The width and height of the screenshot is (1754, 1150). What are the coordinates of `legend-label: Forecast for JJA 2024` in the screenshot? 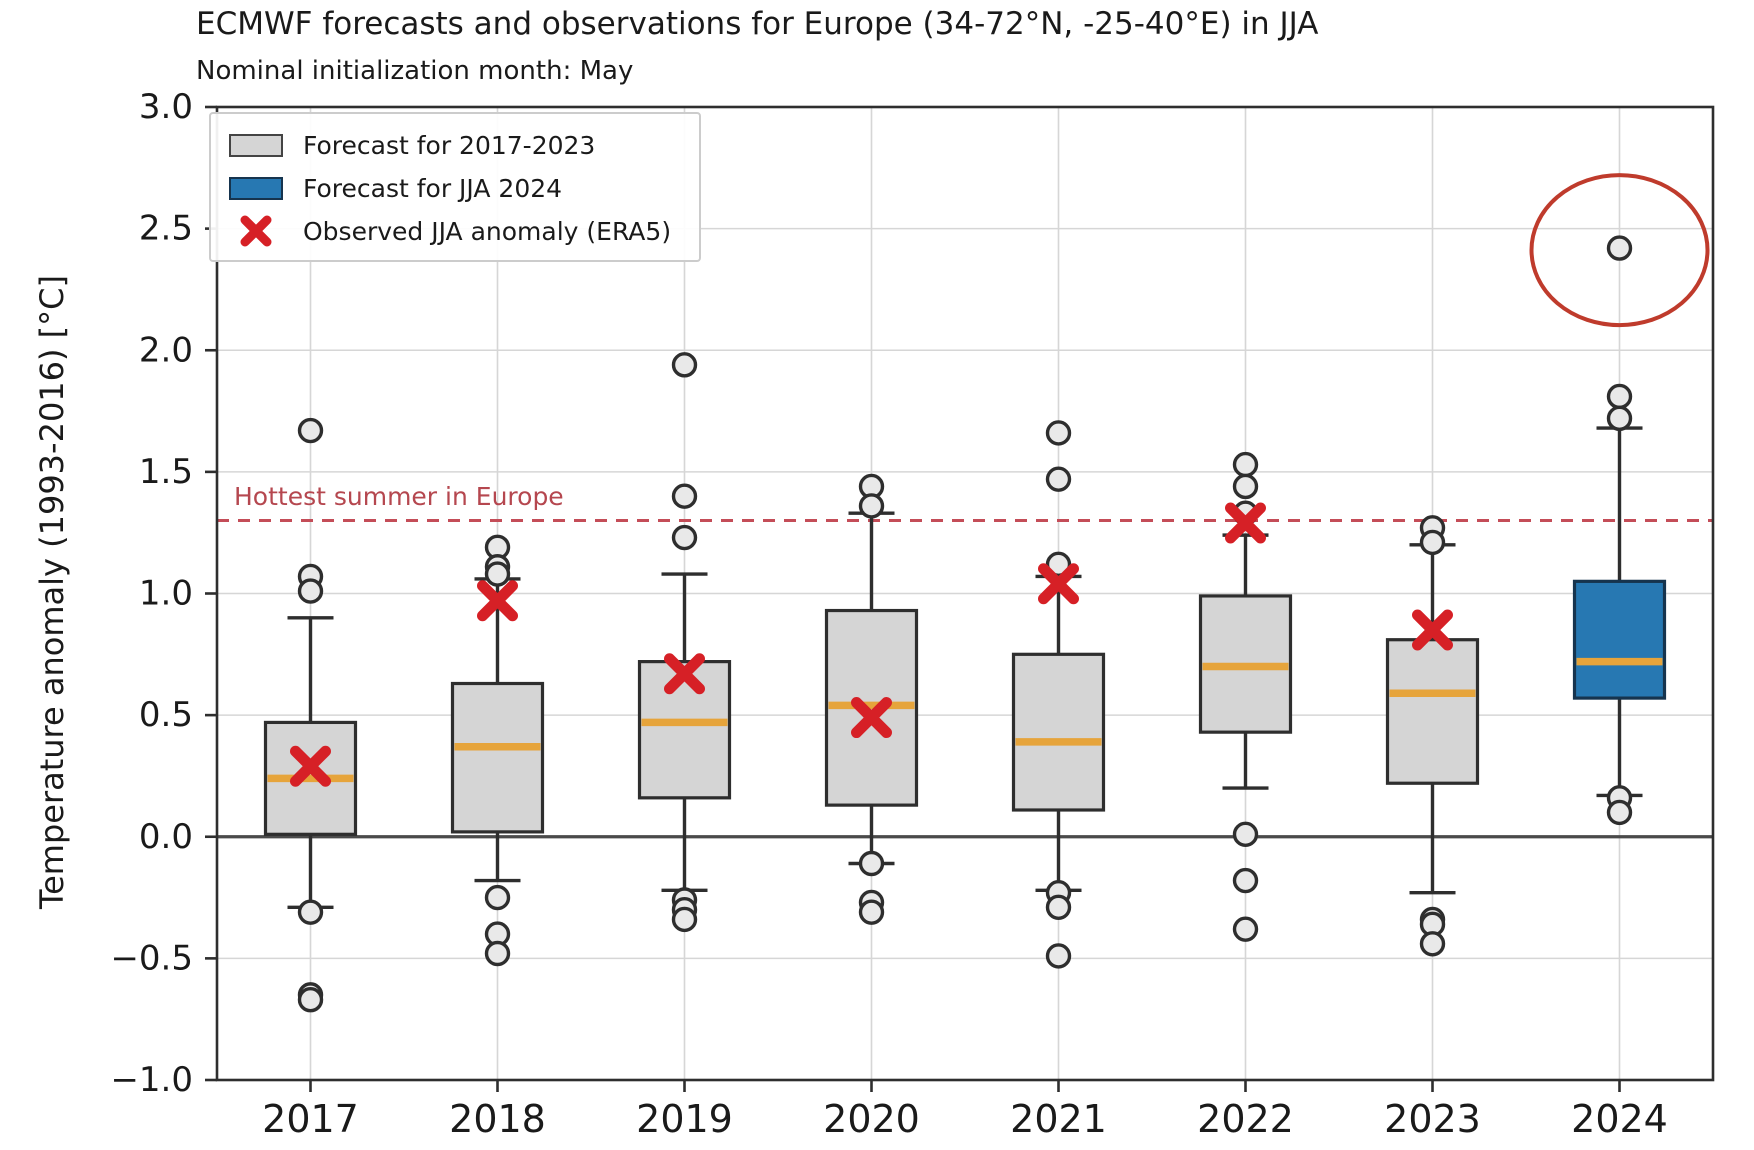 It's located at (433, 188).